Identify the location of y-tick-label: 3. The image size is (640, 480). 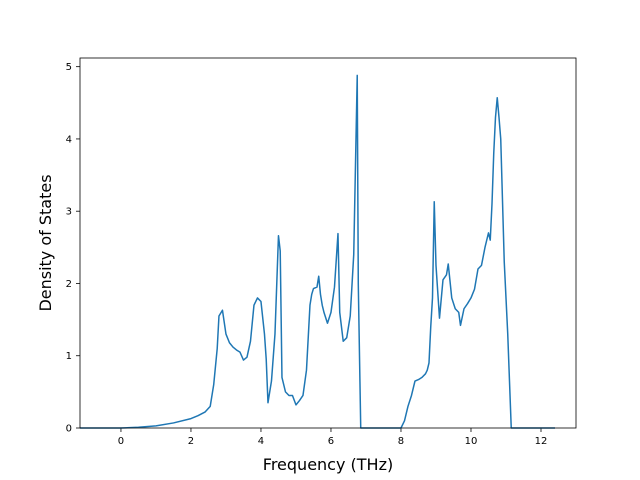
(69, 212).